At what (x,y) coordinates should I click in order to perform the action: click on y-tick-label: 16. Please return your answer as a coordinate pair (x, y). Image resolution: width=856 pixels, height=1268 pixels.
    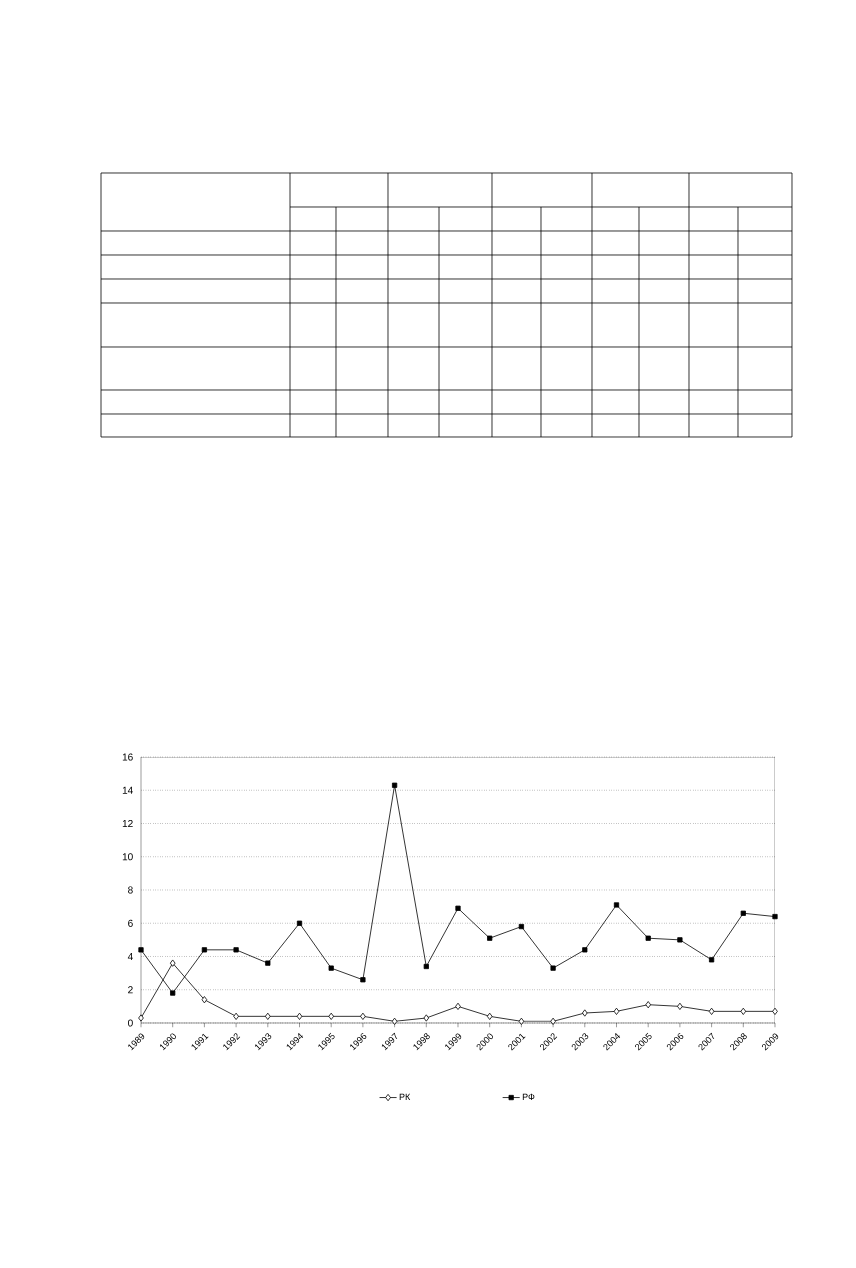
    Looking at the image, I should click on (127, 757).